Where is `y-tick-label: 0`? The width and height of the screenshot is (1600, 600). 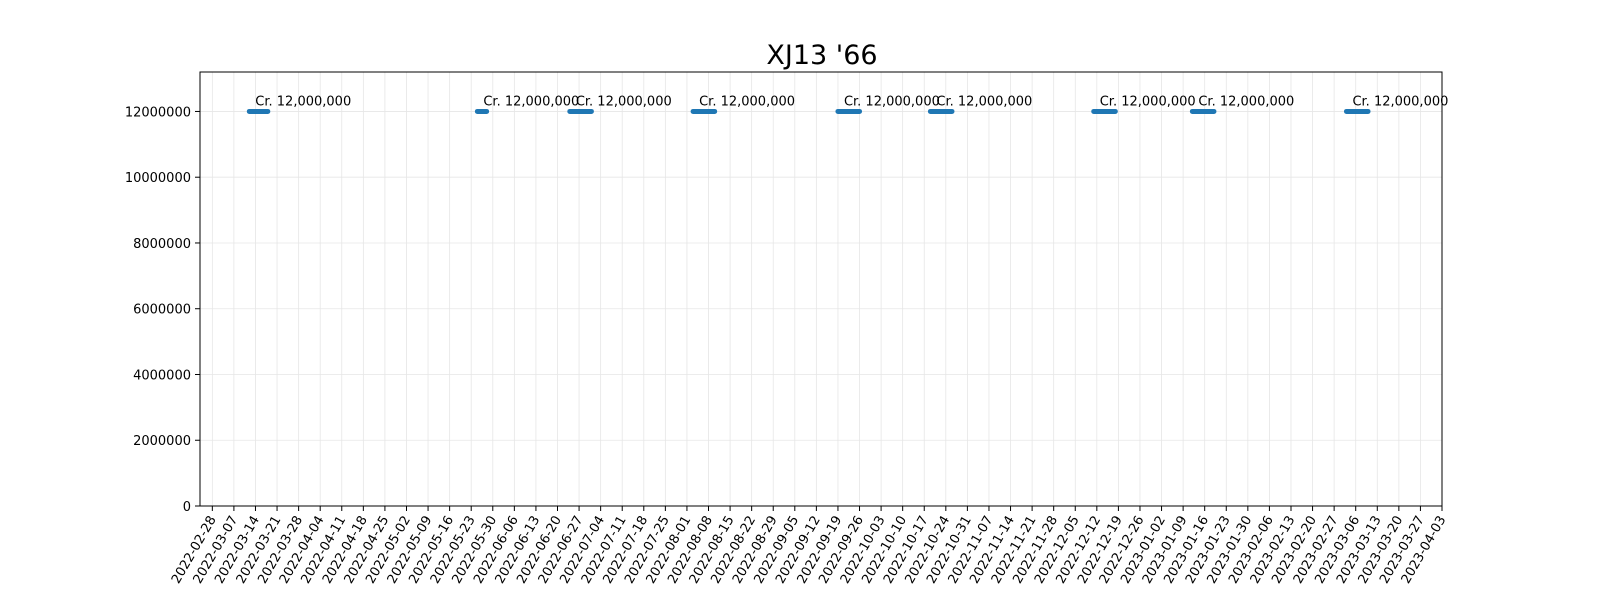 y-tick-label: 0 is located at coordinates (187, 507).